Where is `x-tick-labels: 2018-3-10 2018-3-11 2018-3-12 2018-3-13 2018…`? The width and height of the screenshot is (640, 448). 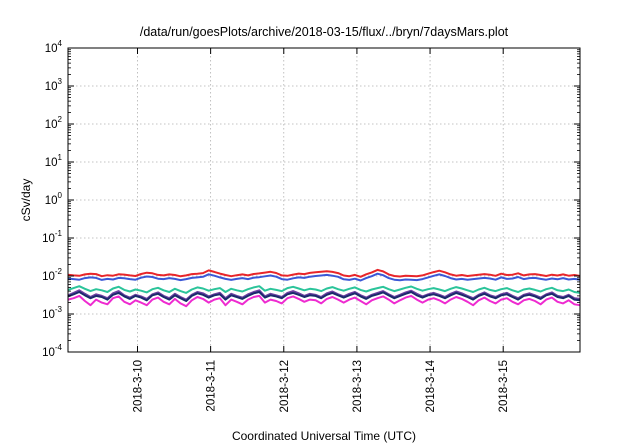
x-tick-labels: 2018-3-10 2018-3-11 2018-3-12 2018-3-13 2018… is located at coordinates (321, 385).